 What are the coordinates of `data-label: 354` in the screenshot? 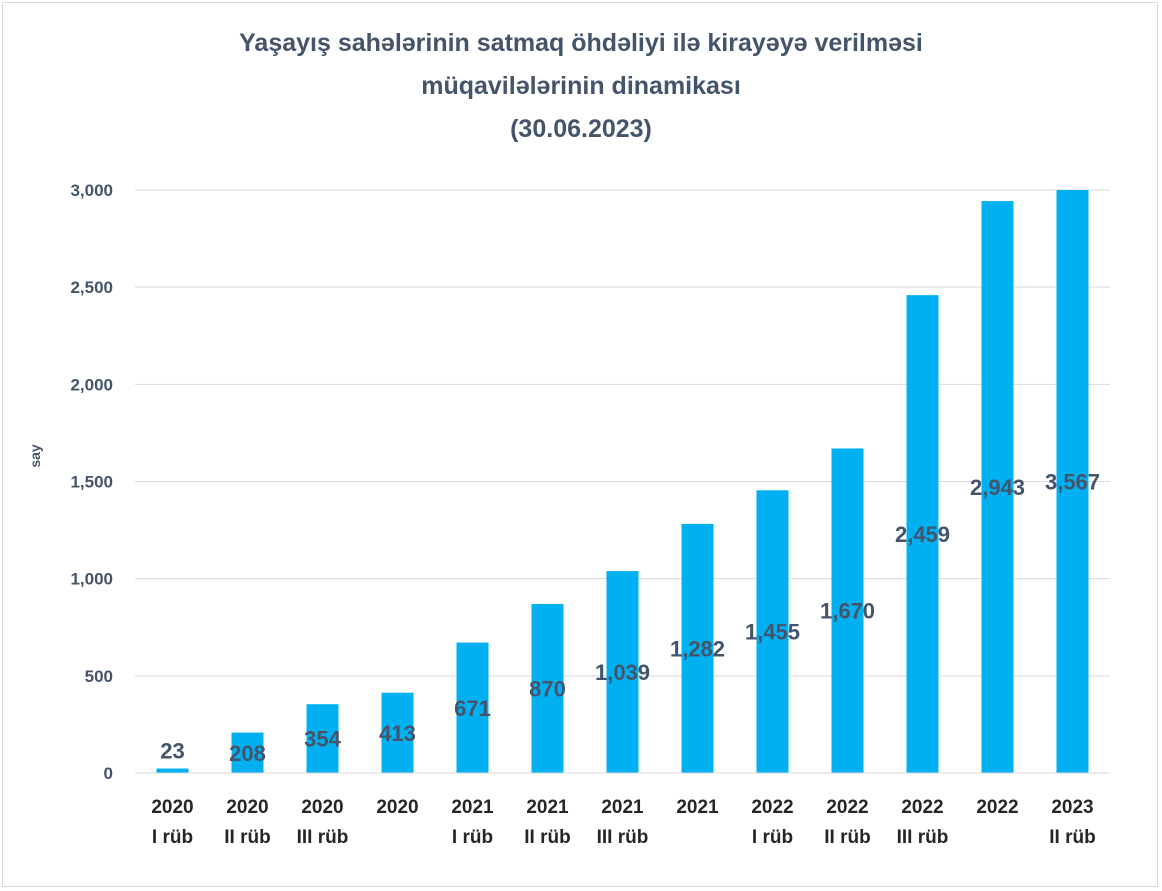 It's located at (322, 739).